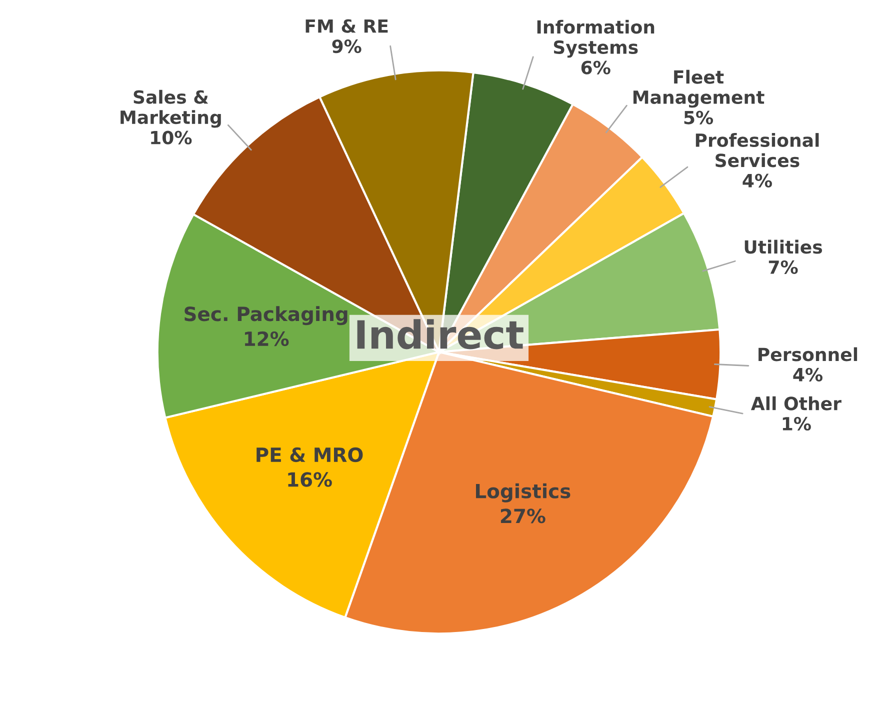  What do you see at coordinates (796, 423) in the screenshot?
I see `data-label: 1%` at bounding box center [796, 423].